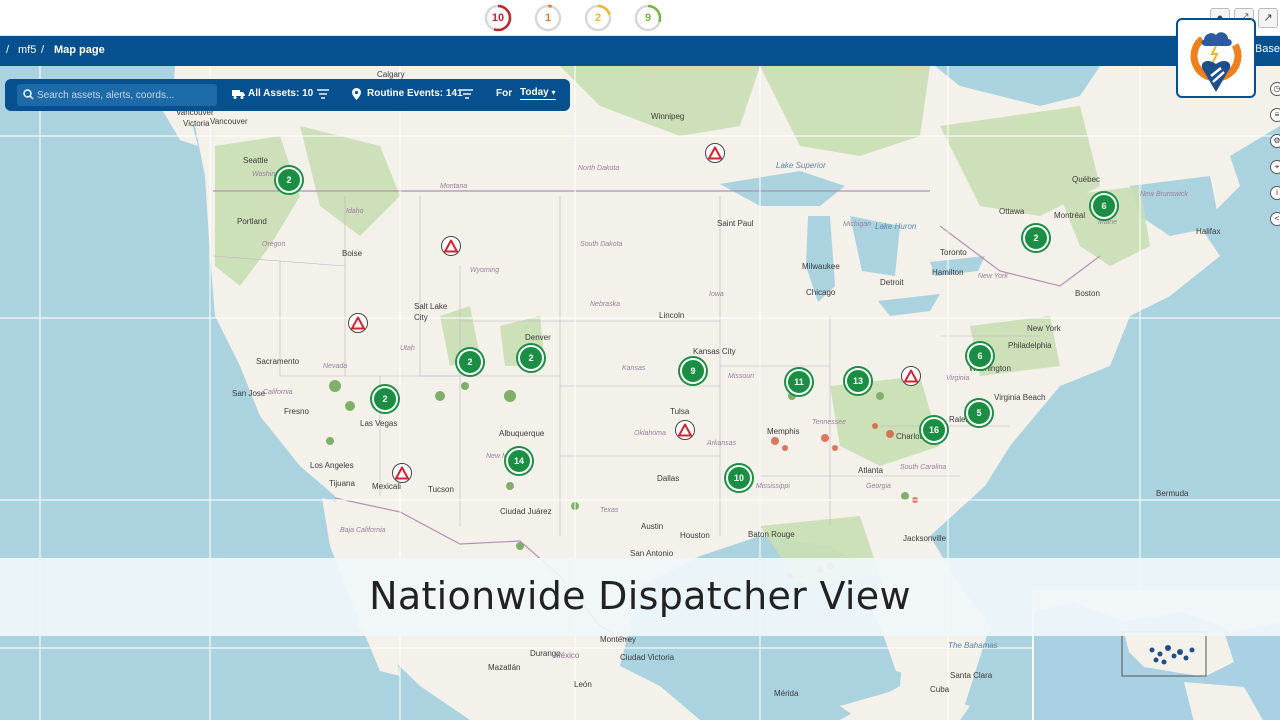 The height and width of the screenshot is (720, 1280). Describe the element at coordinates (634, 368) in the screenshot. I see `region-label: Kansas` at that location.